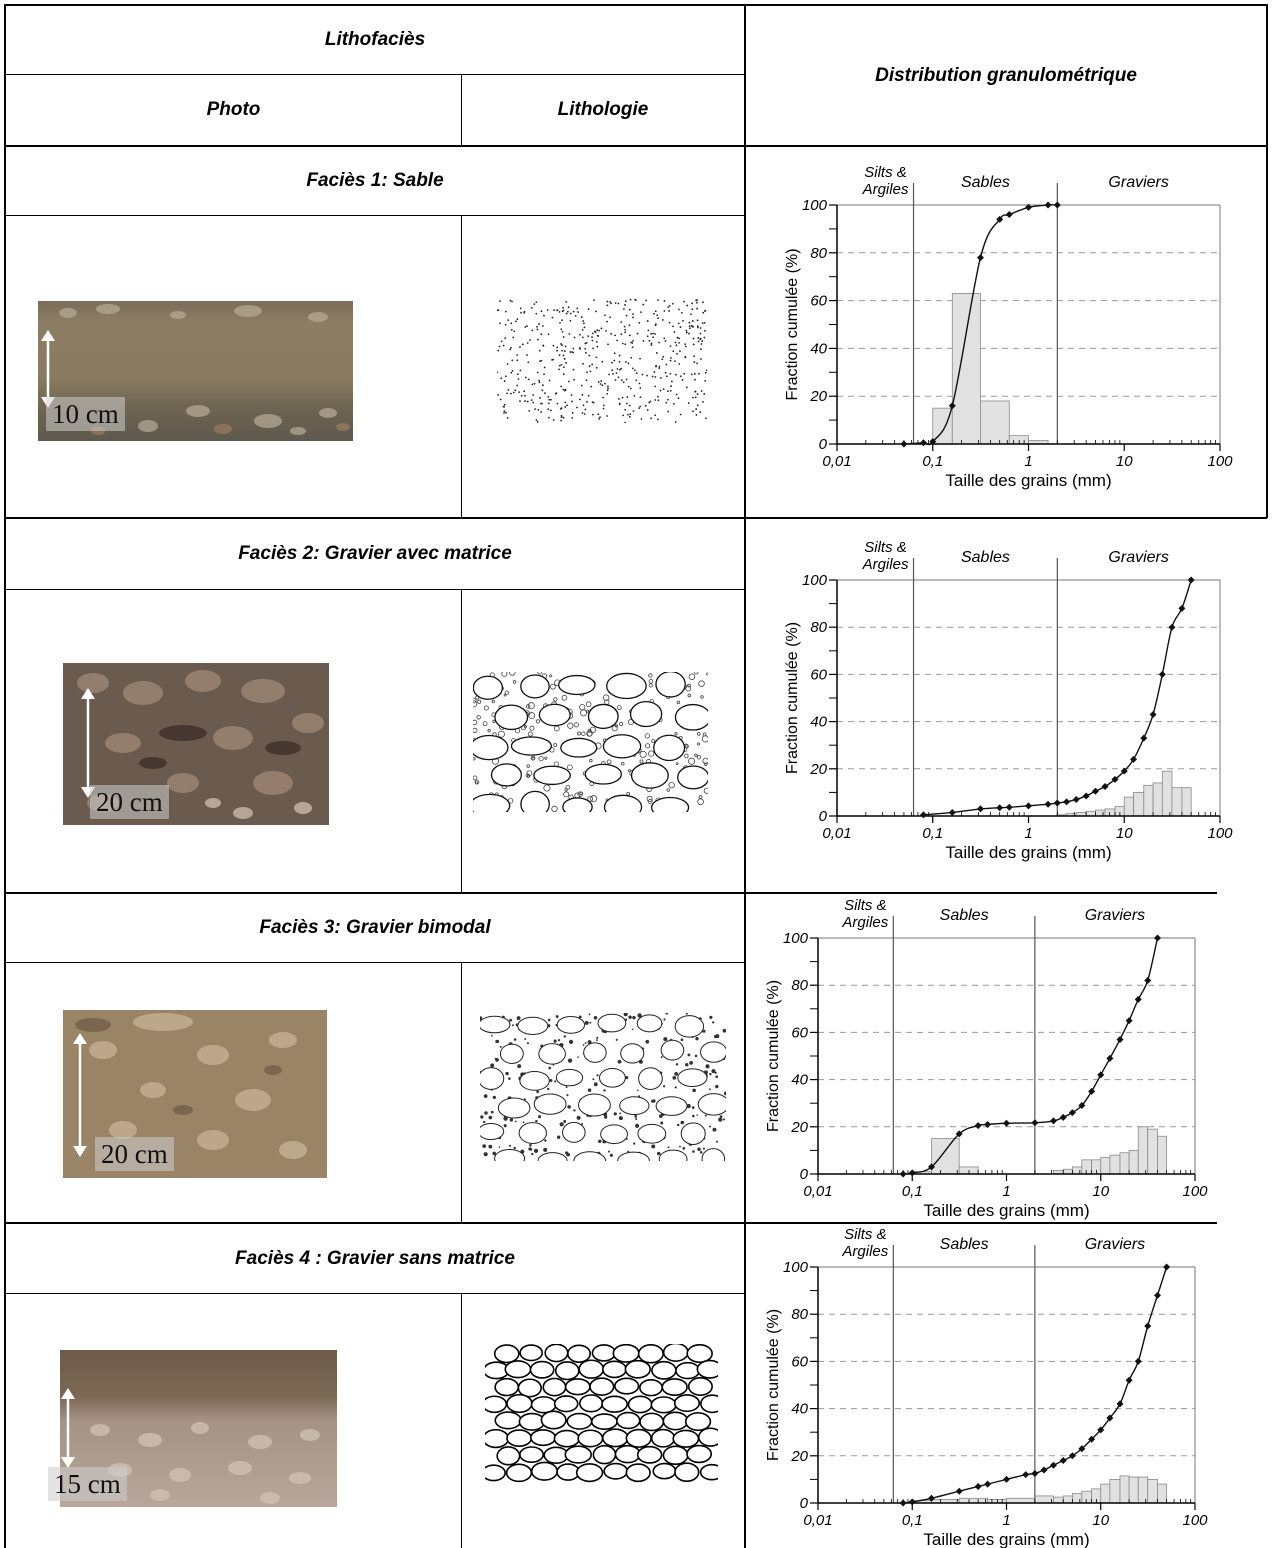 This screenshot has width=1274, height=1548. I want to click on cumulative-curve, so click(980, 325).